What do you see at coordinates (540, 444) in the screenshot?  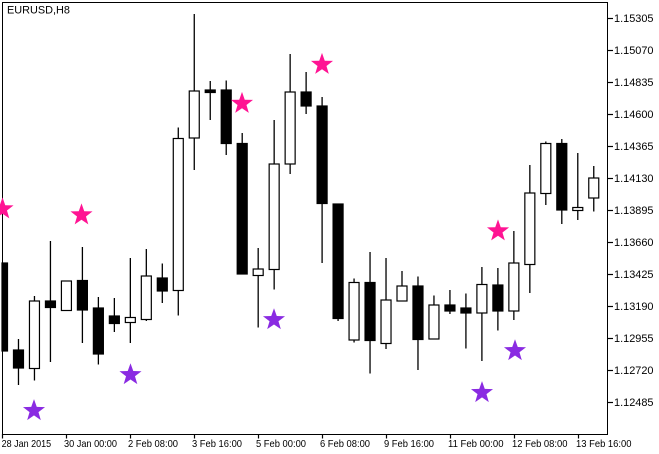 I see `svg-text: 12 Feb 08:00` at bounding box center [540, 444].